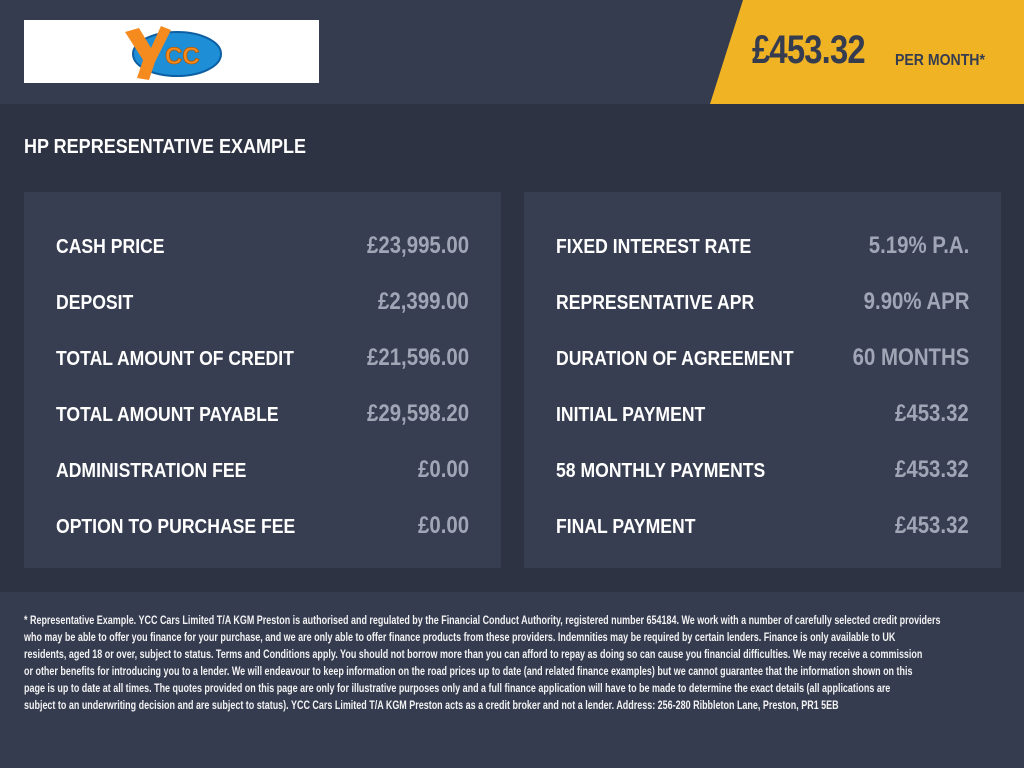 The width and height of the screenshot is (1024, 768). I want to click on finance-row: DURATION OF AGREEMENT 60 MONTHS, so click(762, 357).